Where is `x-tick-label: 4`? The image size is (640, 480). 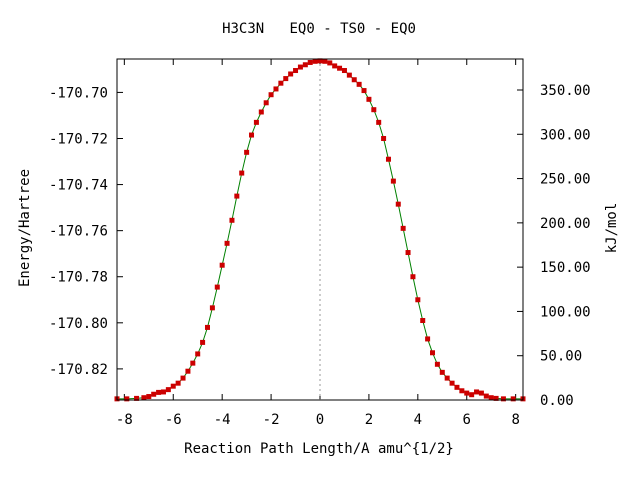
x-tick-label: 4 is located at coordinates (418, 420).